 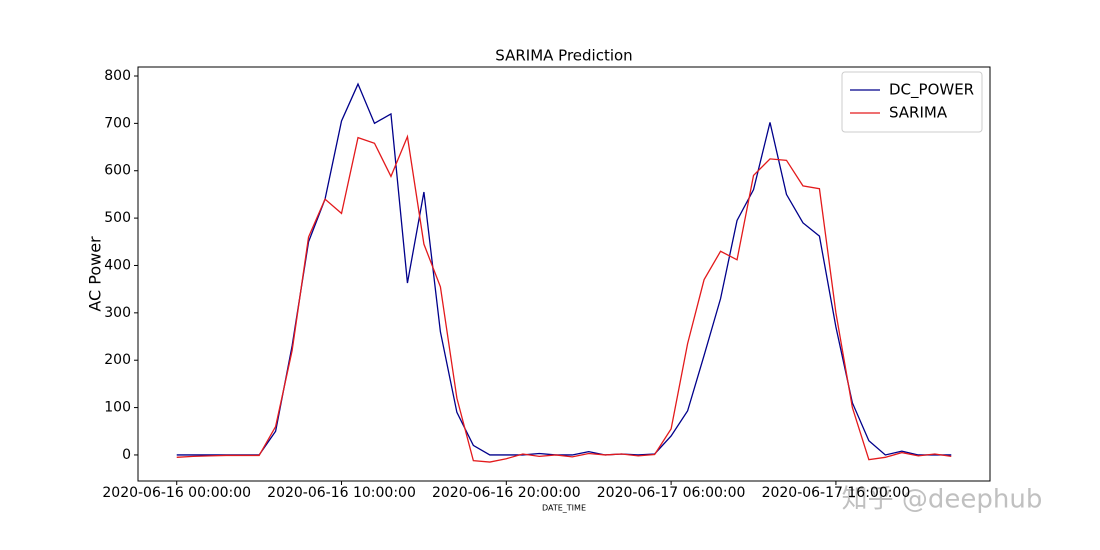 I want to click on y-tick-label: 300, so click(x=117, y=313).